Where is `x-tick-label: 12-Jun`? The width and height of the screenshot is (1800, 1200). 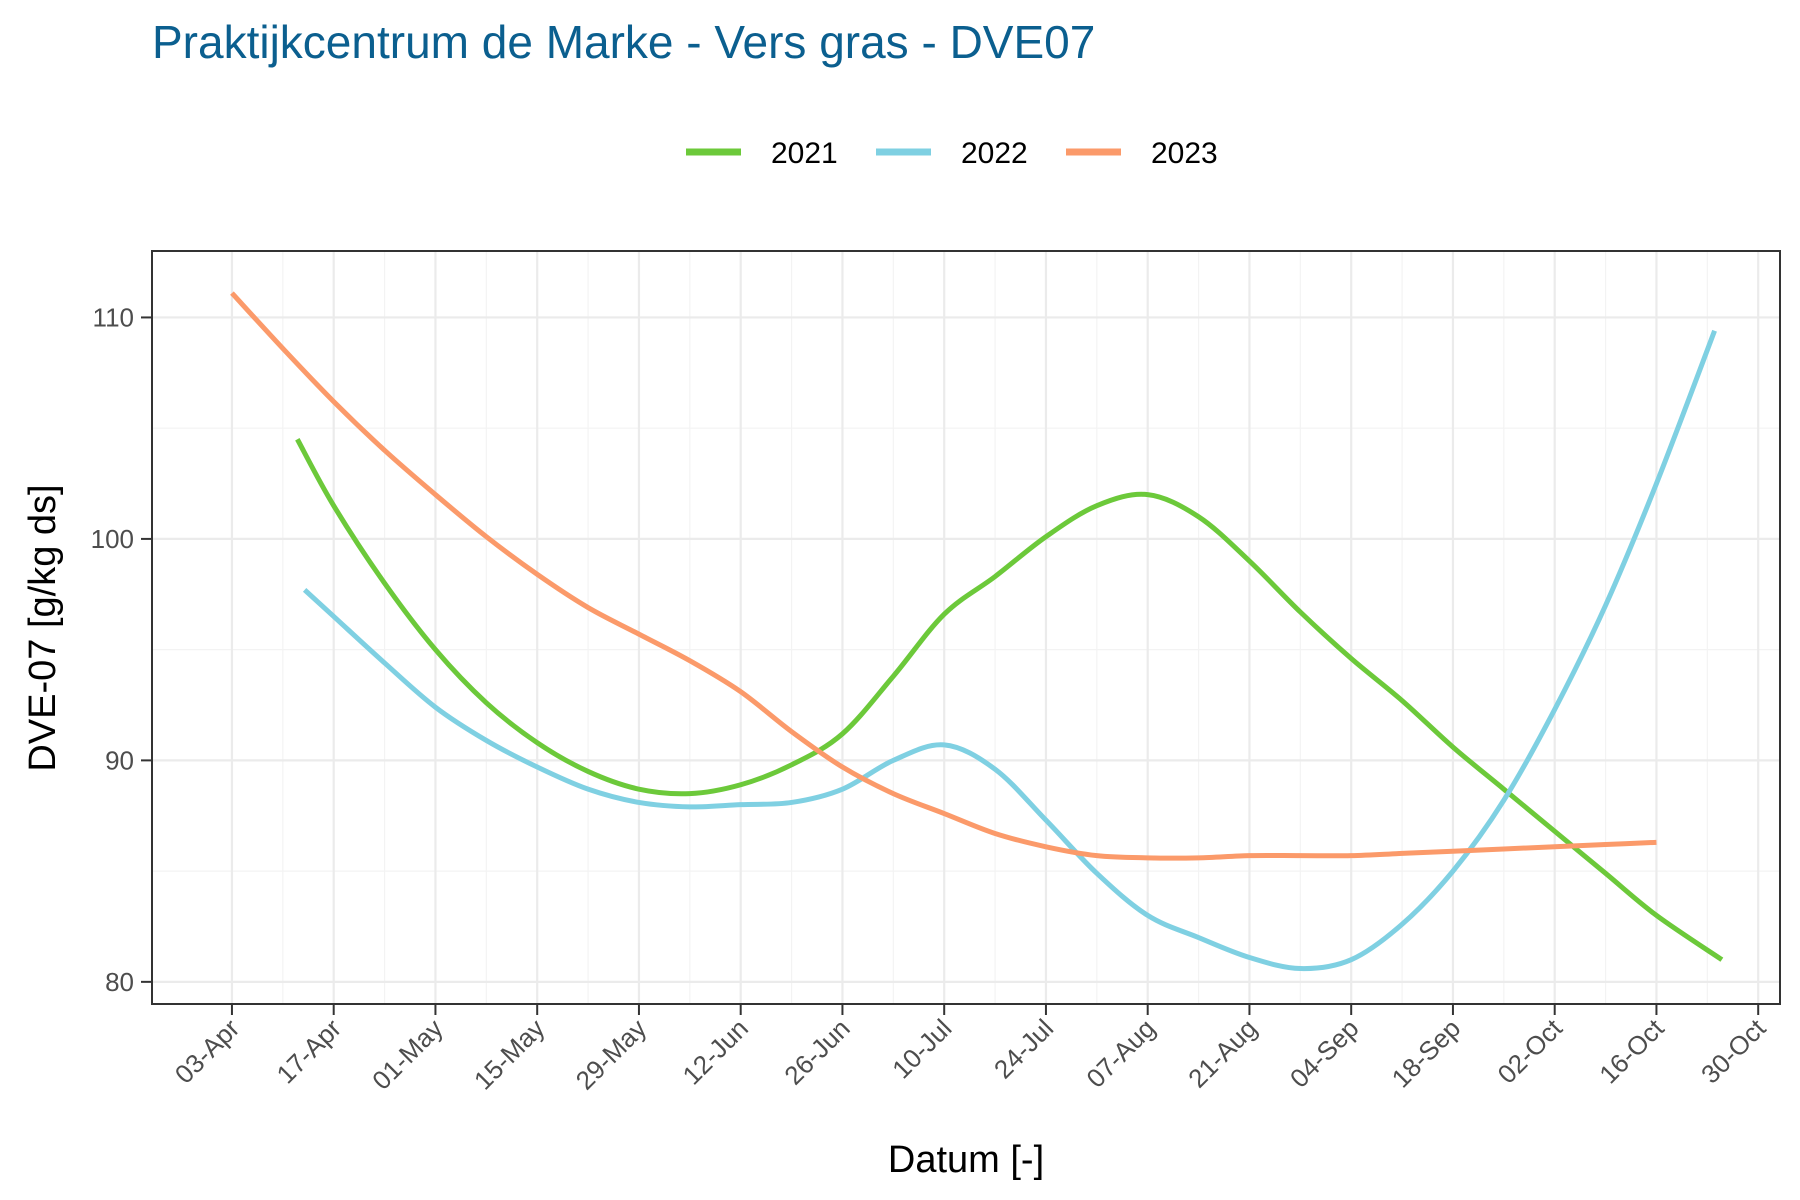
x-tick-label: 12-Jun is located at coordinates (715, 1051).